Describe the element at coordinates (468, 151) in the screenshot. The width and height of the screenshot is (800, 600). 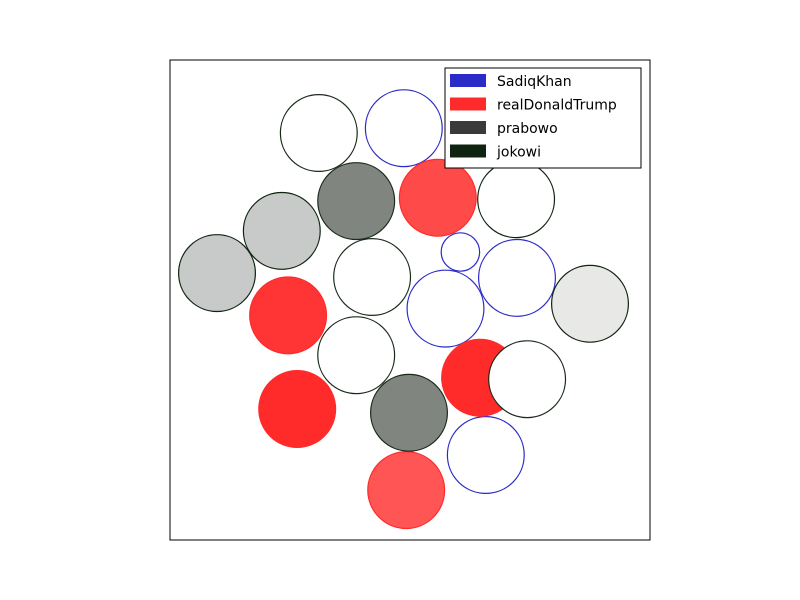
I see `legend-swatch-jokowi` at that location.